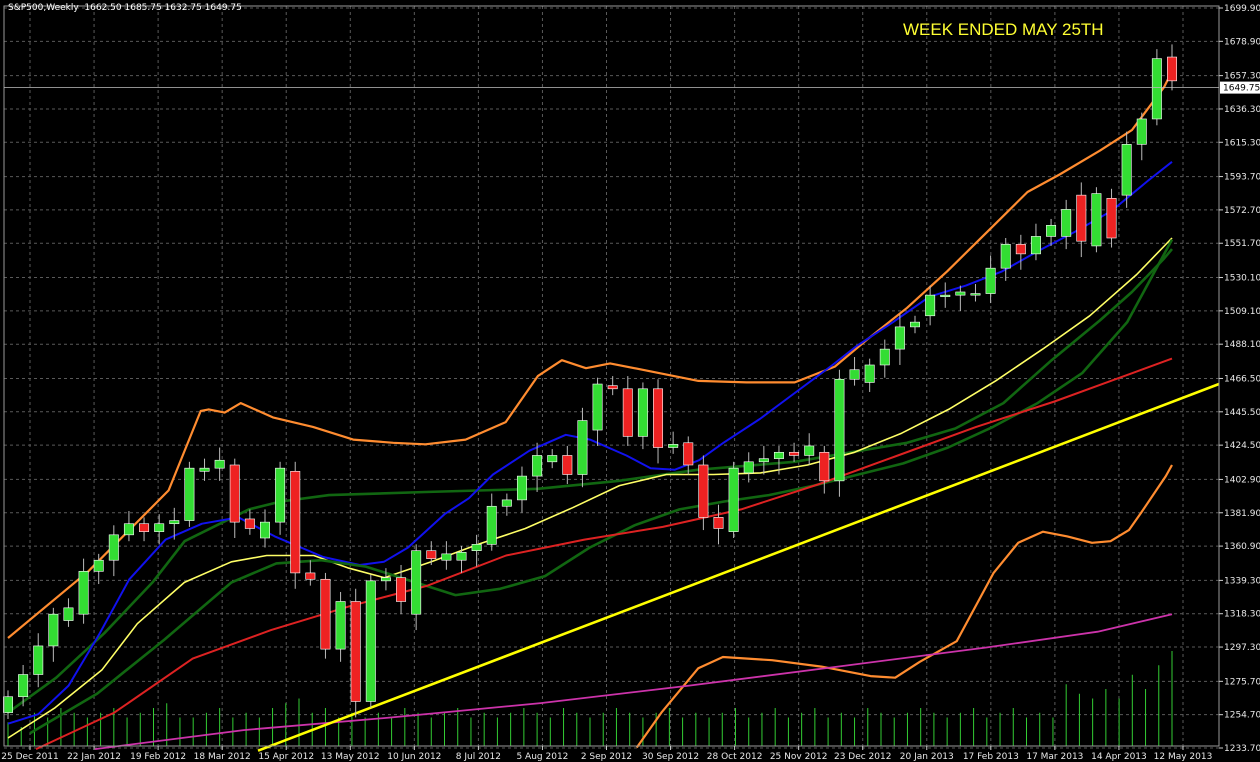 This screenshot has width=1260, height=762. What do you see at coordinates (1242, 716) in the screenshot?
I see `y-tick-label: 1254.70` at bounding box center [1242, 716].